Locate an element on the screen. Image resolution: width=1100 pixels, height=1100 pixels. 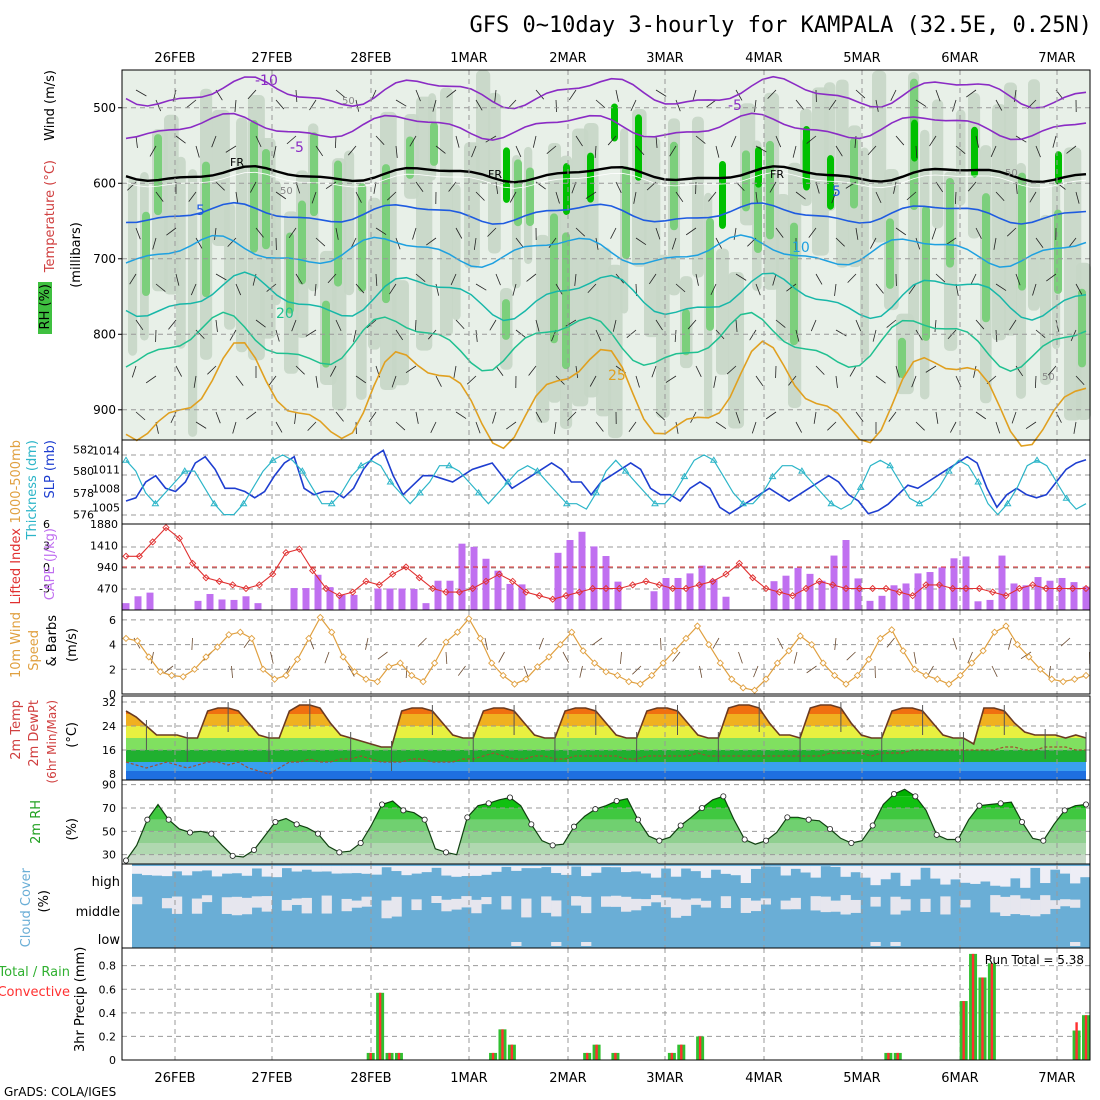
day-label-top: 26FEB is located at coordinates (174, 58).